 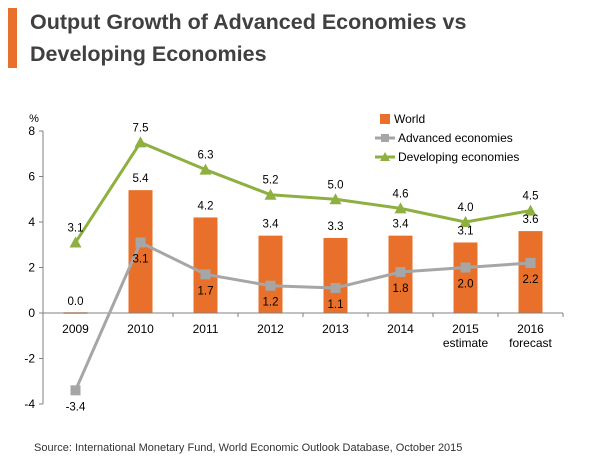 I want to click on legend-world-label: World, so click(x=409, y=119).